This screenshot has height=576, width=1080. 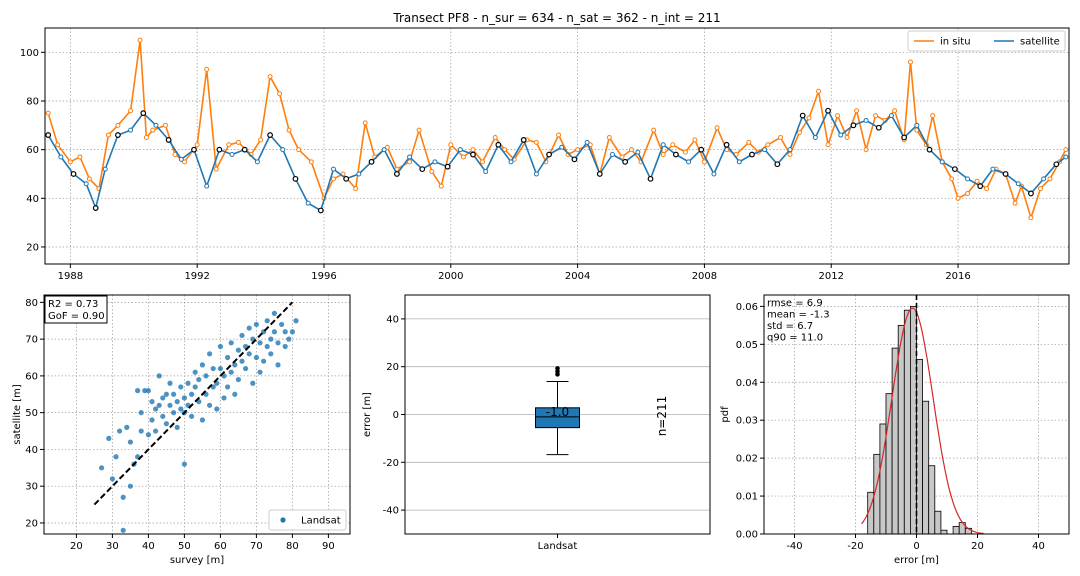 What do you see at coordinates (32, 199) in the screenshot?
I see `ts-ytick-label: 40` at bounding box center [32, 199].